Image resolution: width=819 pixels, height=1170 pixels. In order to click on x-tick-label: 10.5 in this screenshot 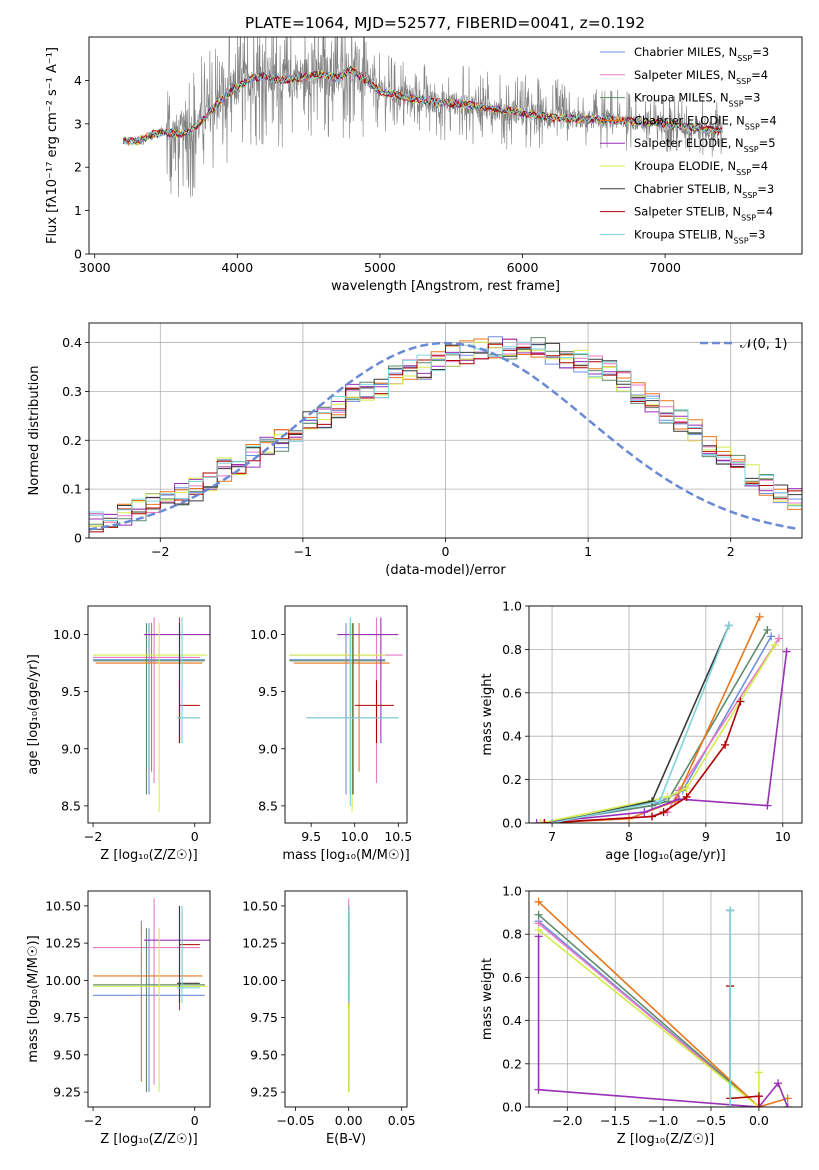, I will do `click(398, 836)`.